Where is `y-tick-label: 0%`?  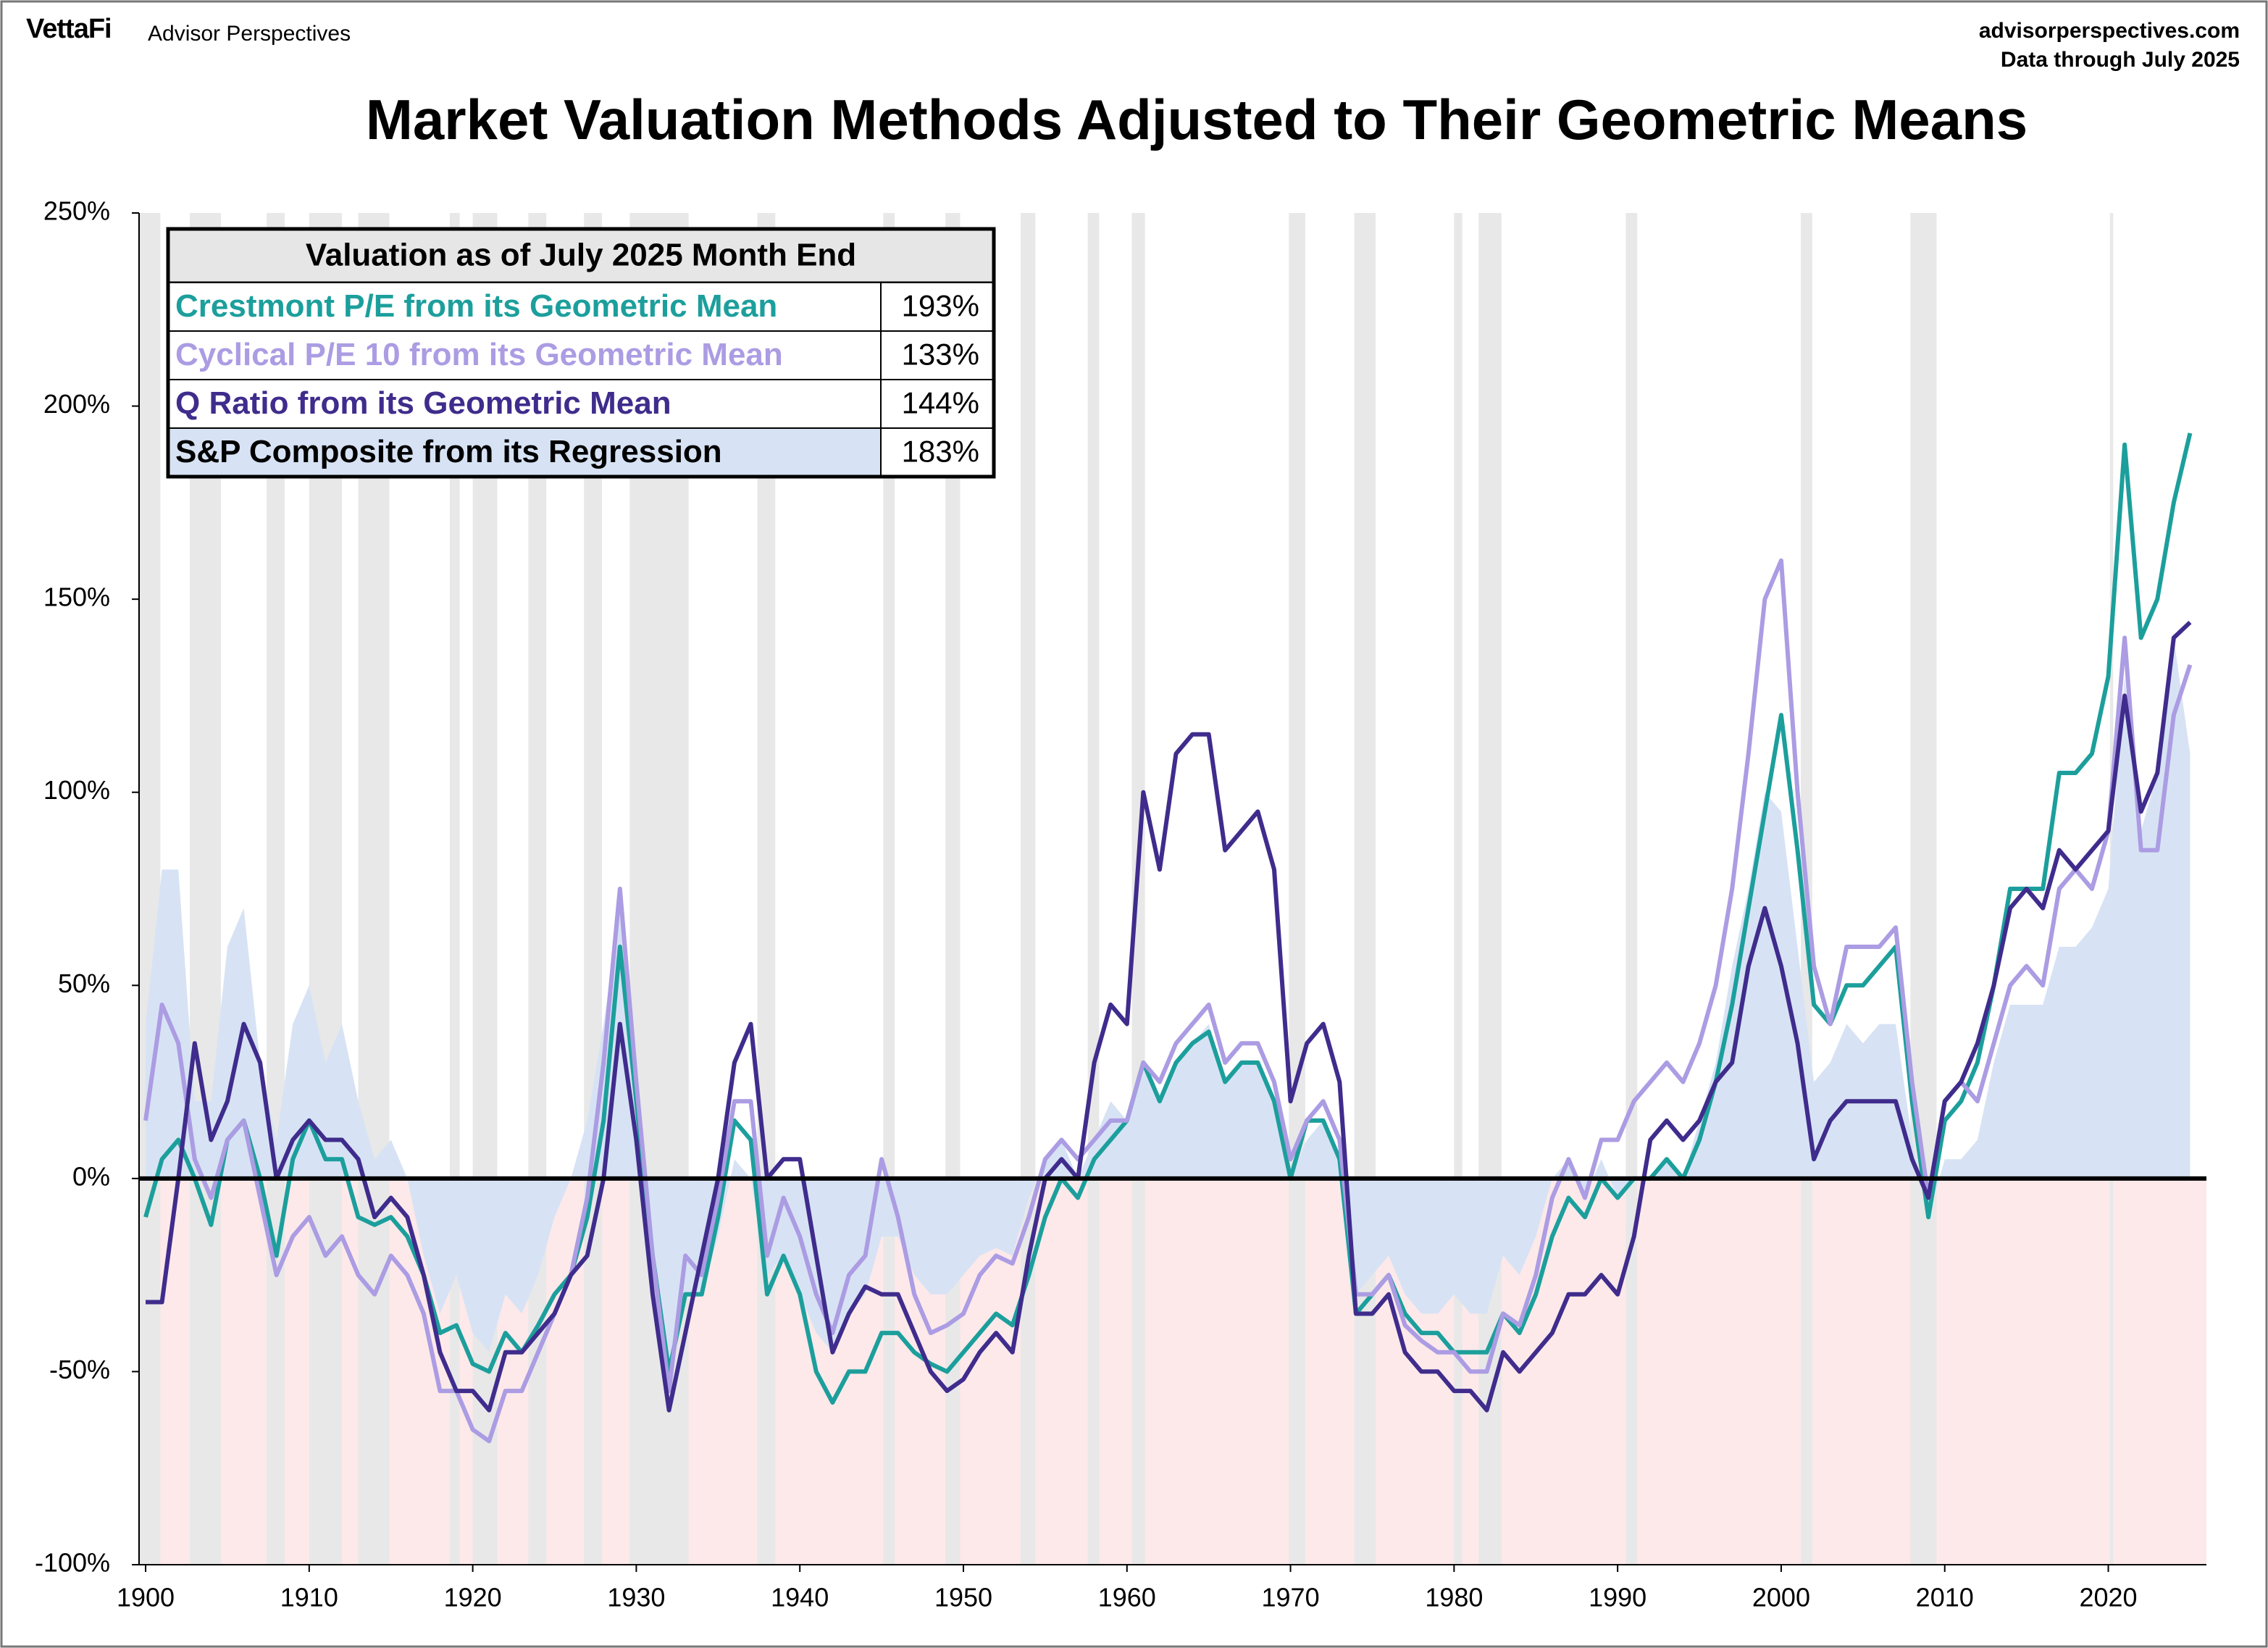 y-tick-label: 0% is located at coordinates (91, 1176).